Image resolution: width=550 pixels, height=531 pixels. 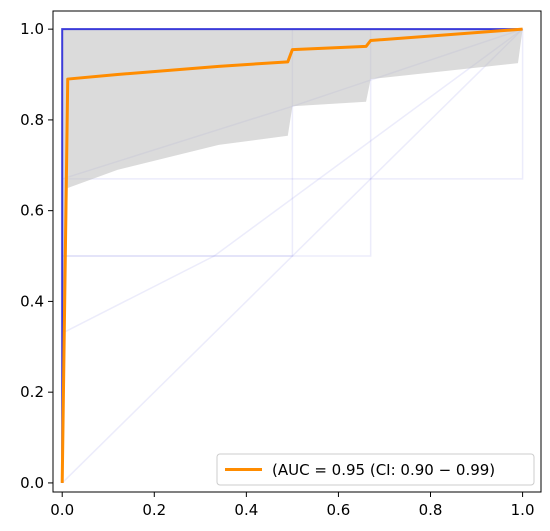 What do you see at coordinates (32, 29) in the screenshot?
I see `y-tick-label: 1.0` at bounding box center [32, 29].